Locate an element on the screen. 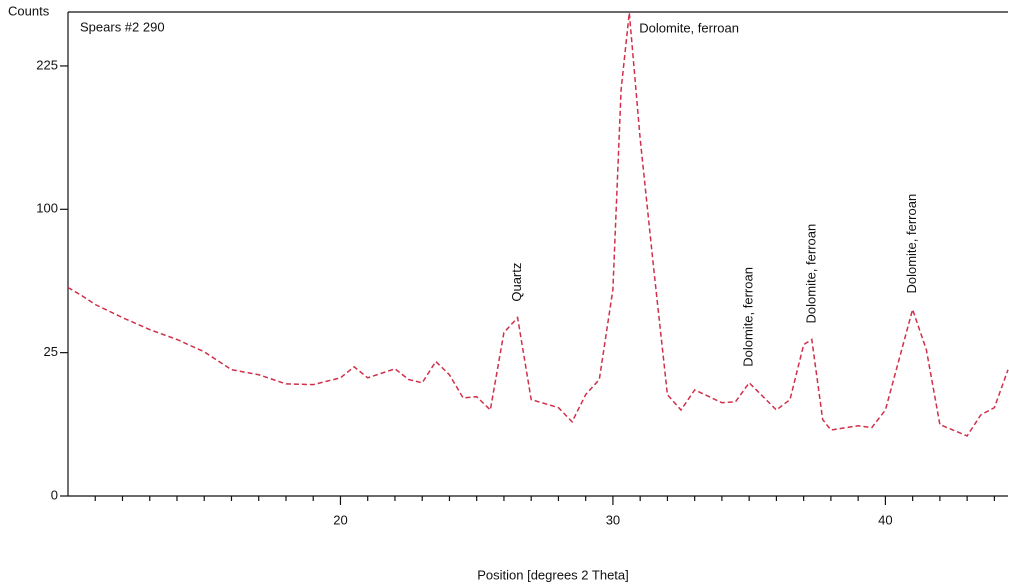 The width and height of the screenshot is (1009, 586). x-axis-label: Position [degrees 2 Theta] is located at coordinates (553, 574).